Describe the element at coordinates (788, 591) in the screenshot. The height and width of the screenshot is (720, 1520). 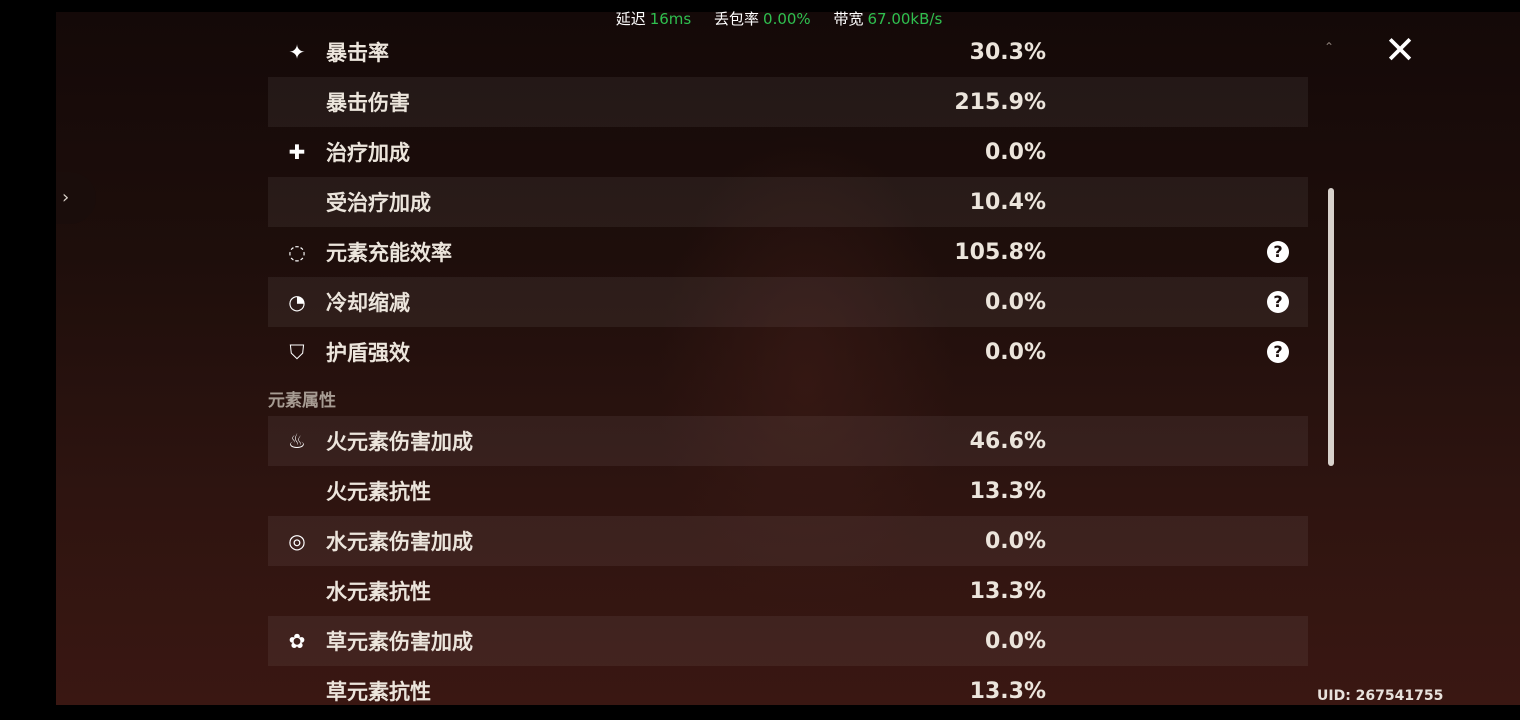
I see `stat-row: 水元素抗性 13.3%` at that location.